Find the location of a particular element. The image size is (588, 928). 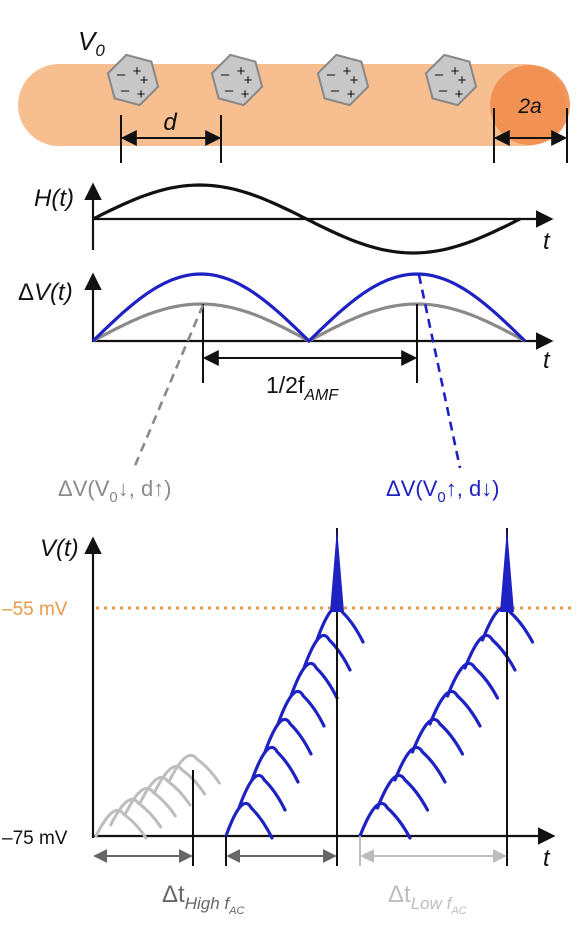

v0-label: V0 is located at coordinates (91, 43).